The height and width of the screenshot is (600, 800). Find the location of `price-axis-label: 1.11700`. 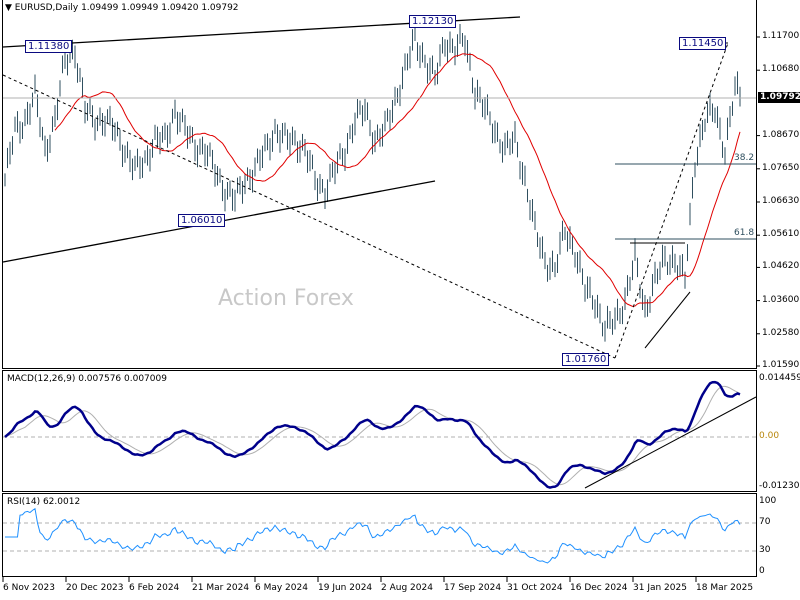

price-axis-label: 1.11700 is located at coordinates (781, 36).